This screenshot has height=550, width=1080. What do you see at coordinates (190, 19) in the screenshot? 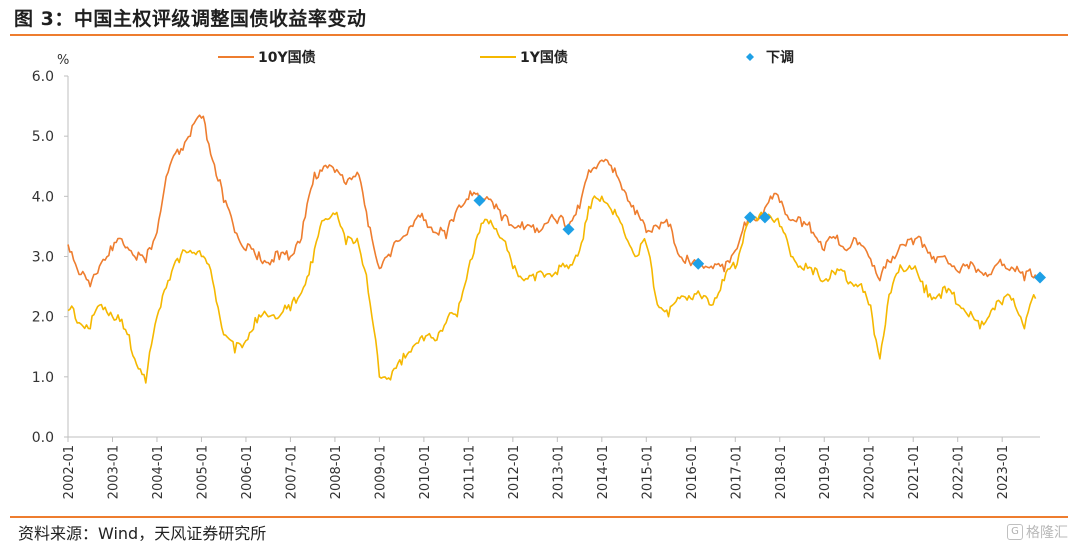
I see `page-title: 图 3：中国主权评级调整国债收益率变动` at bounding box center [190, 19].